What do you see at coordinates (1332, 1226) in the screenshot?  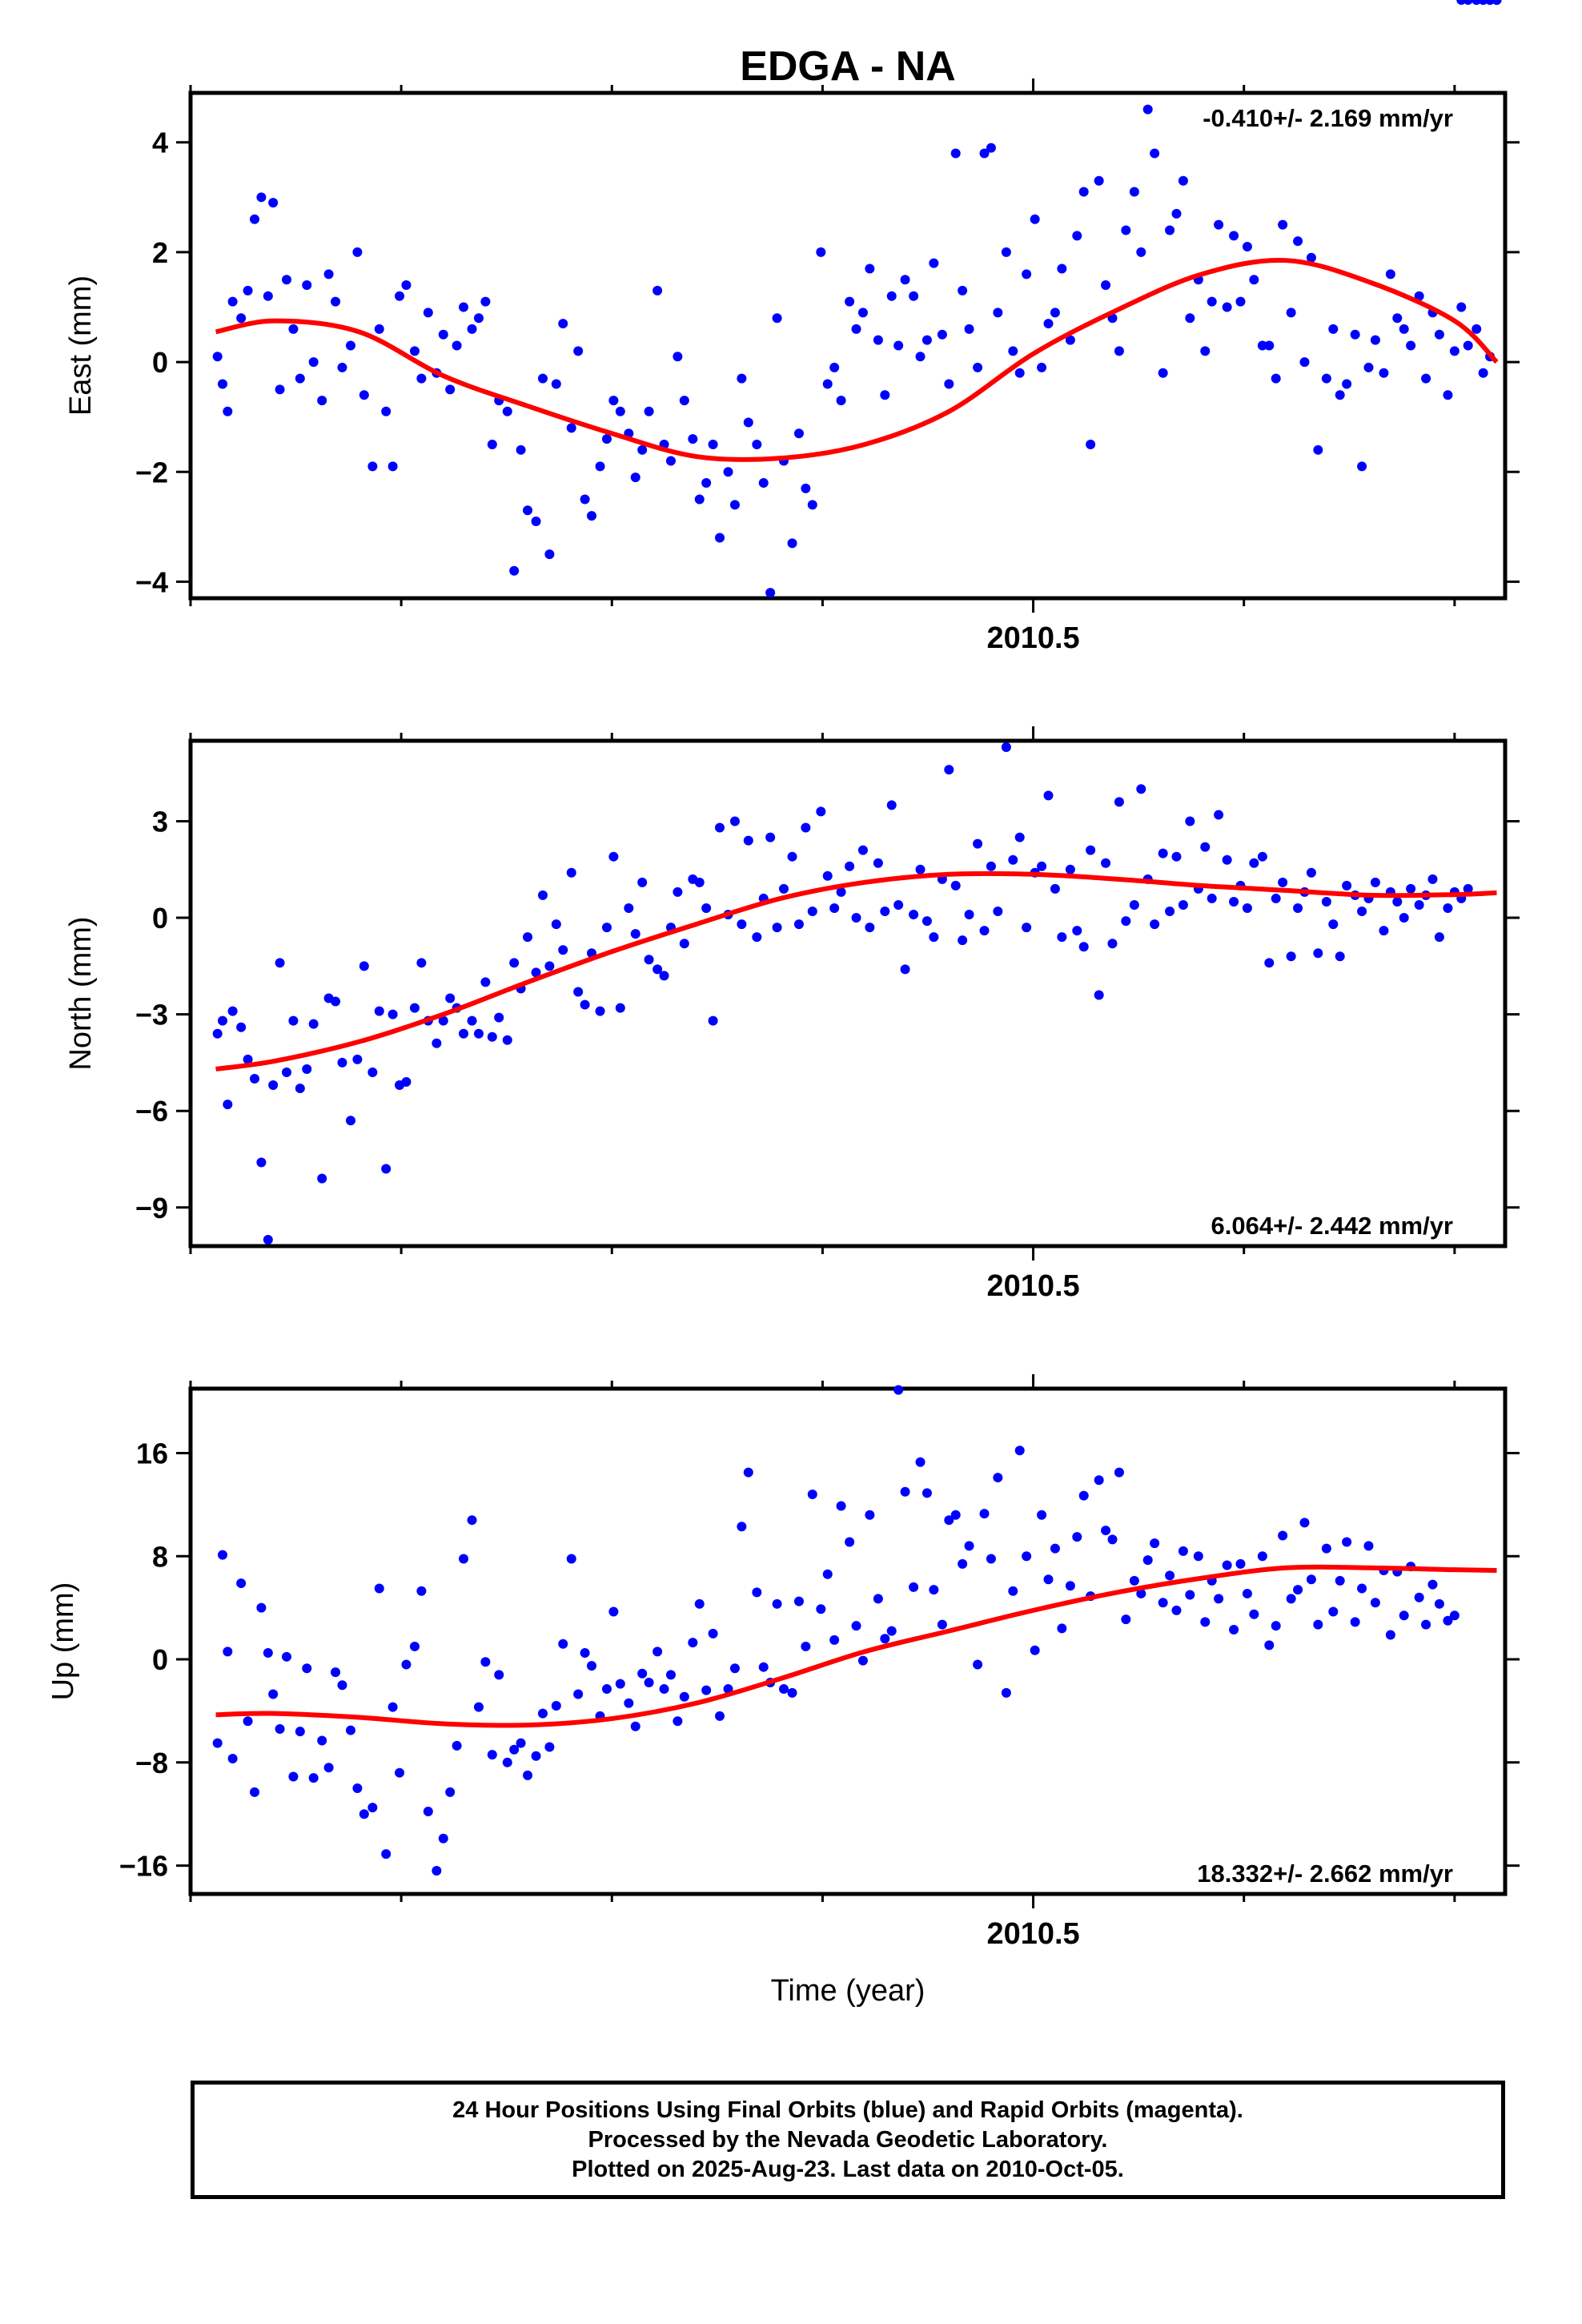 I see `north-rate-label: 6.064+/- 2.442 mm/yr` at bounding box center [1332, 1226].